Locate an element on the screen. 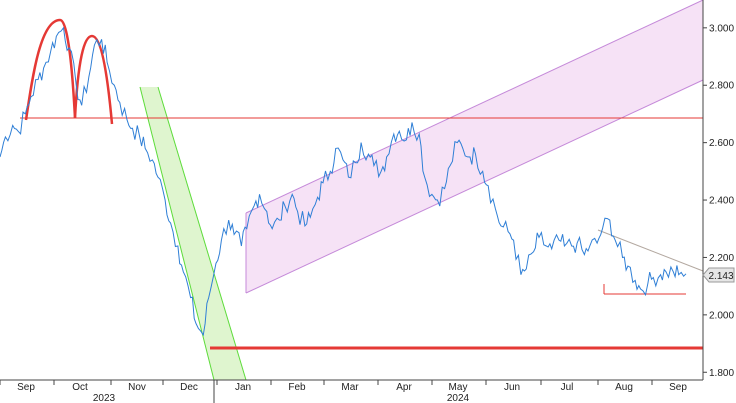 This screenshot has width=736, height=403. last-value-tag is located at coordinates (718, 275).